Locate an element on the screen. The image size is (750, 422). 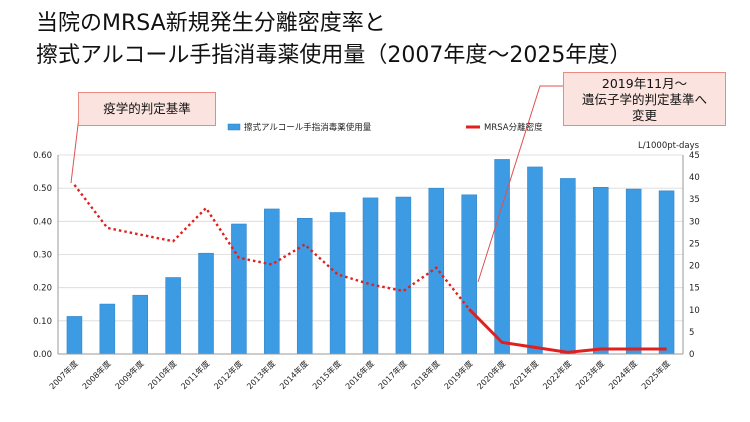
left-tick-label: 0.60 is located at coordinates (42, 156).